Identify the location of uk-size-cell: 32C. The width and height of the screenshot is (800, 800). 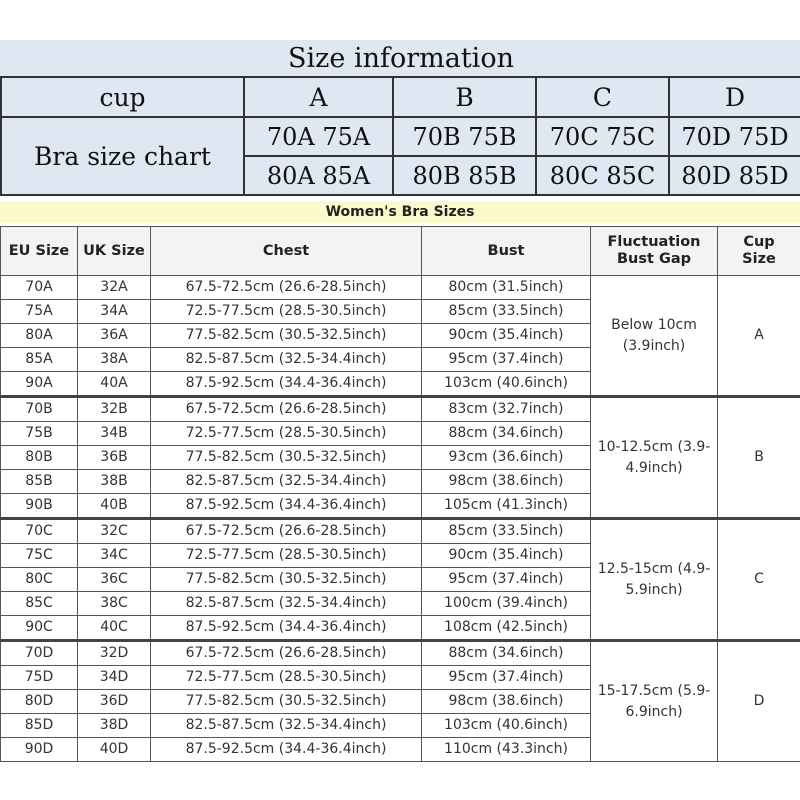
(114, 530).